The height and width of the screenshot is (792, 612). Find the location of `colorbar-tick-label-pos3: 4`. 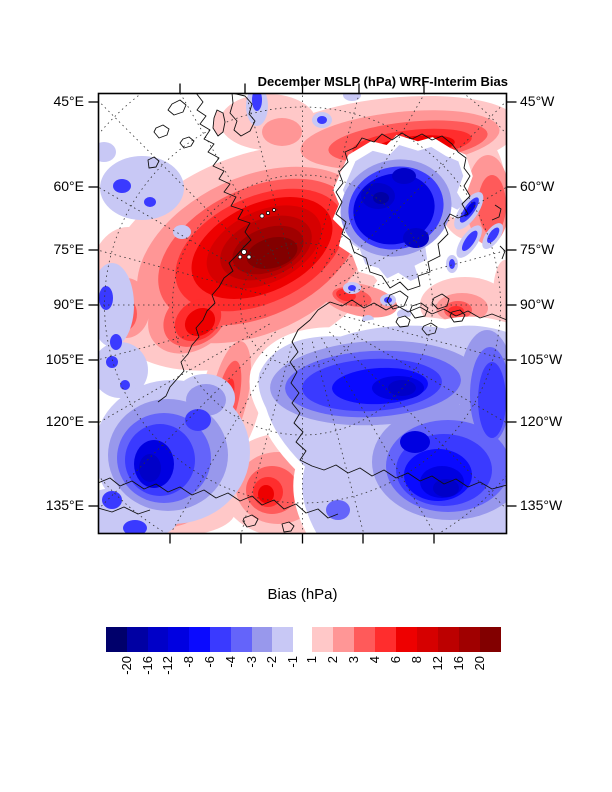

colorbar-tick-label-pos3: 4 is located at coordinates (374, 660).